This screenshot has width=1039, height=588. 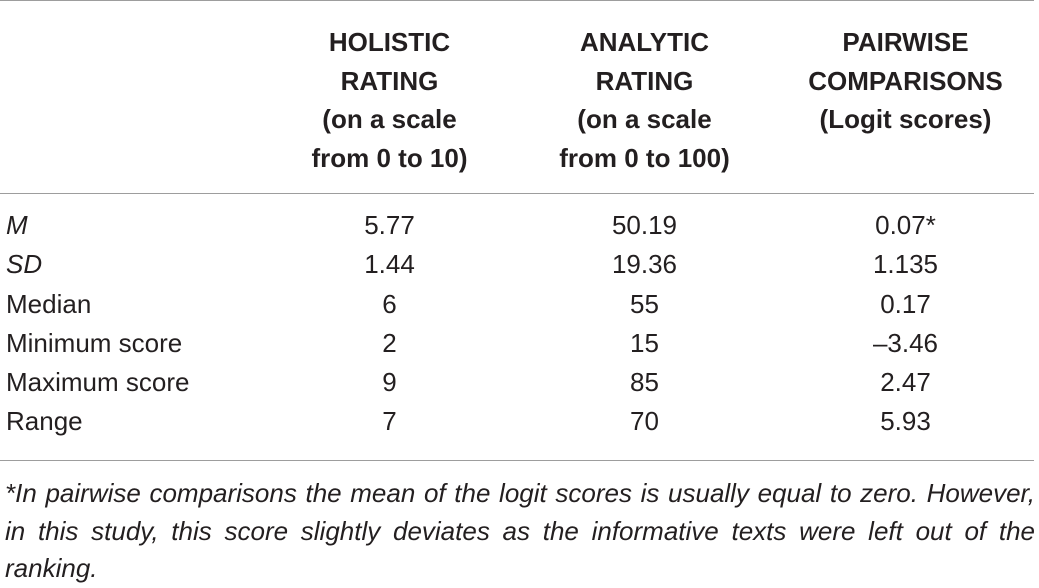 What do you see at coordinates (389, 382) in the screenshot?
I see `cell-holistic-value: 9` at bounding box center [389, 382].